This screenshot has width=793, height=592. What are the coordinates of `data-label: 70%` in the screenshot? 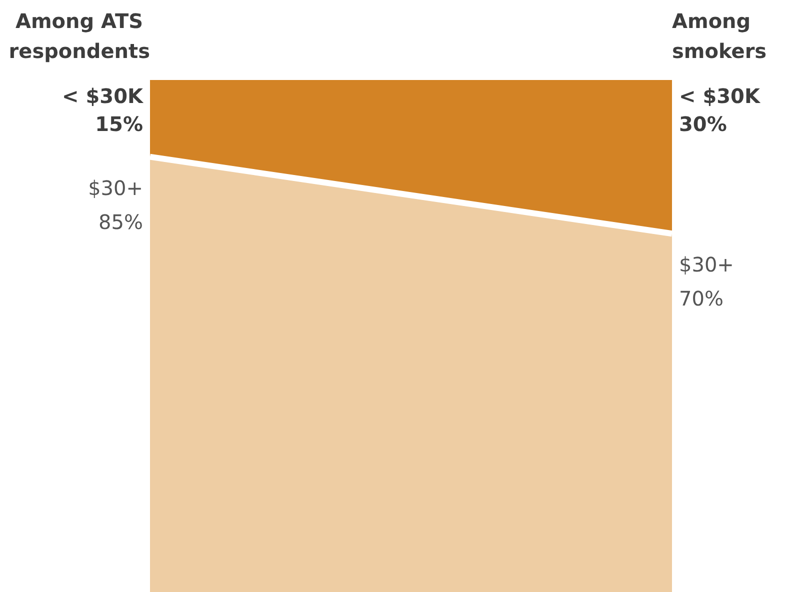 It's located at (701, 298).